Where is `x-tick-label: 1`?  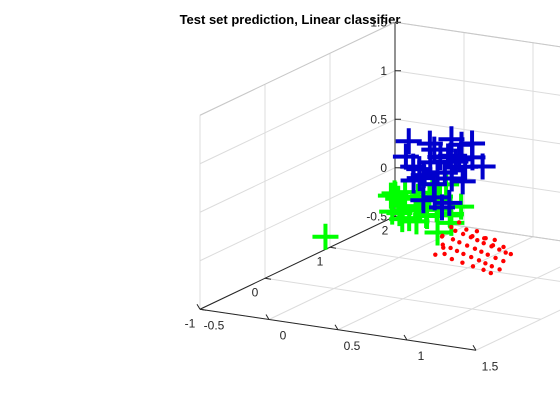
x-tick-label: 1 is located at coordinates (421, 356).